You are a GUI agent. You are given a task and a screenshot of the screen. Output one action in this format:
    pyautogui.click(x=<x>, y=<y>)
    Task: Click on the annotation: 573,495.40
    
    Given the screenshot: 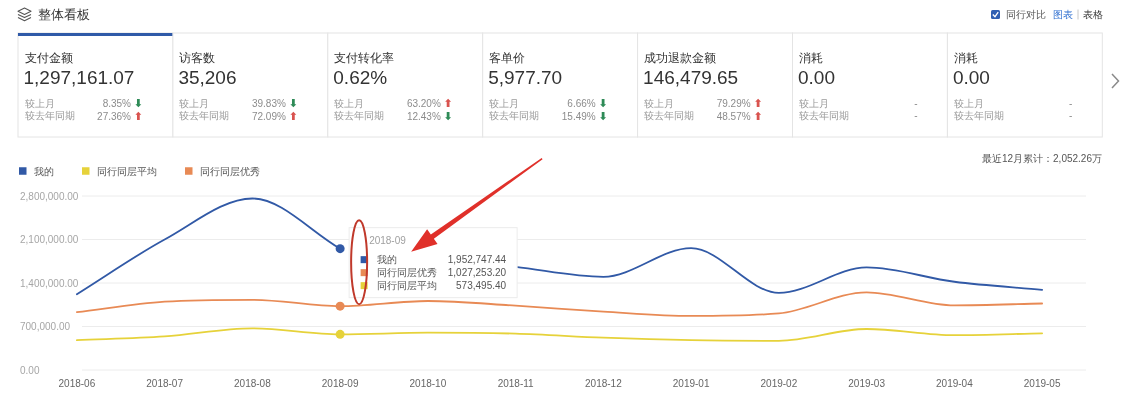 What is the action you would take?
    pyautogui.click(x=481, y=286)
    